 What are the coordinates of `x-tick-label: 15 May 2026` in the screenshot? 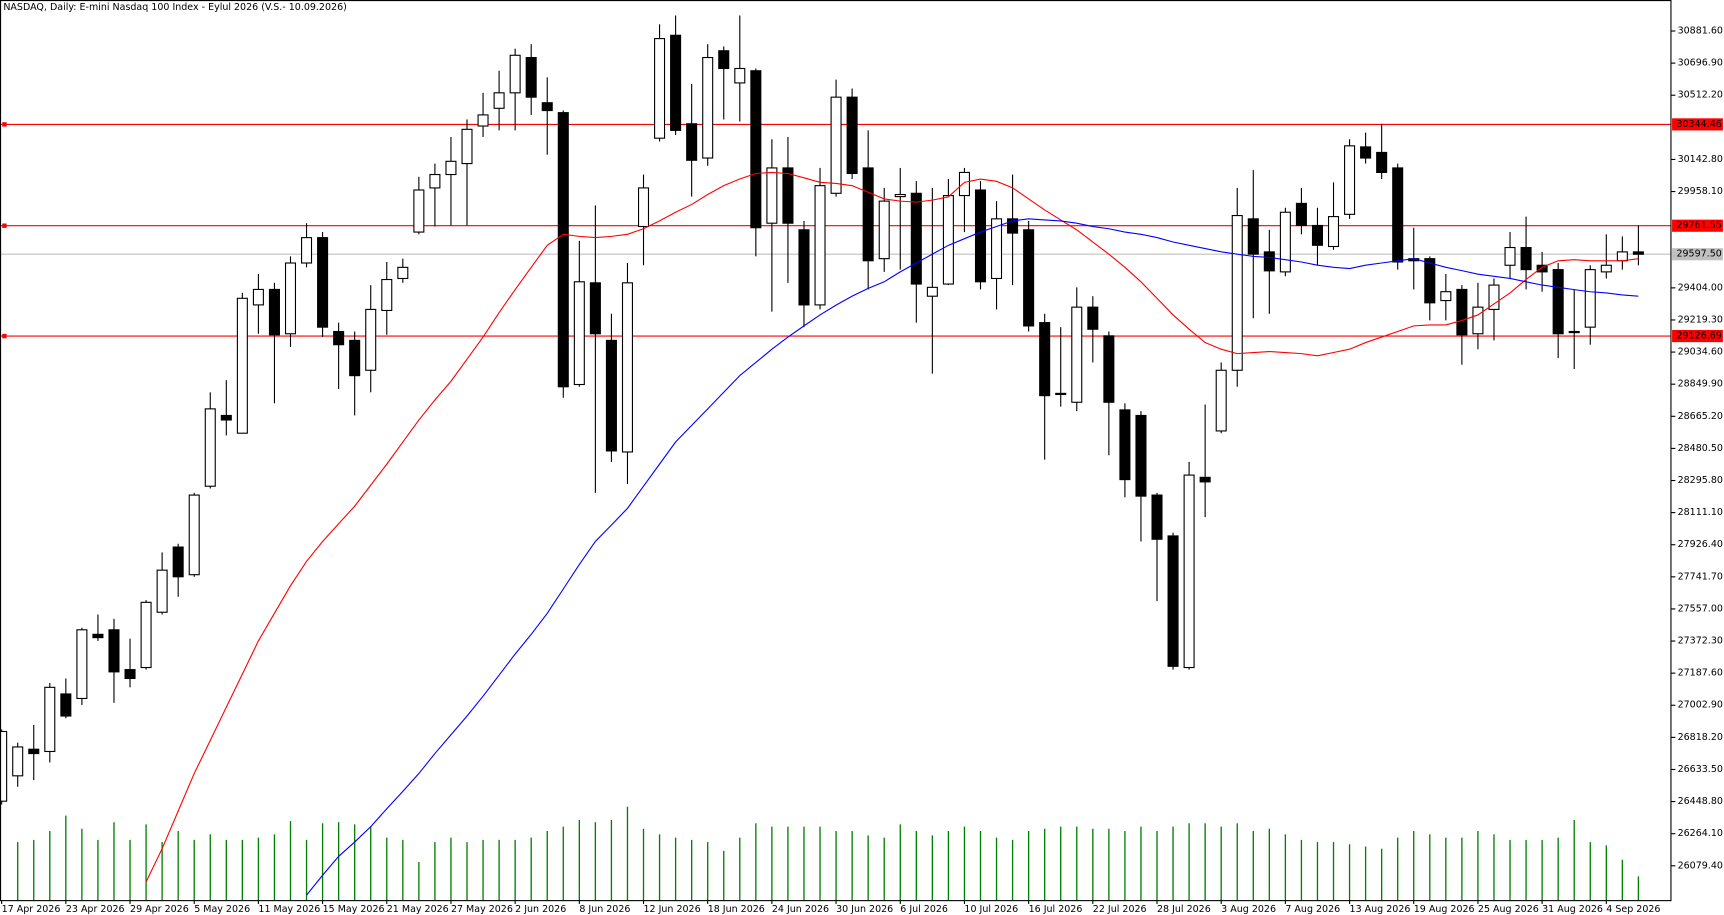 It's located at (354, 909).